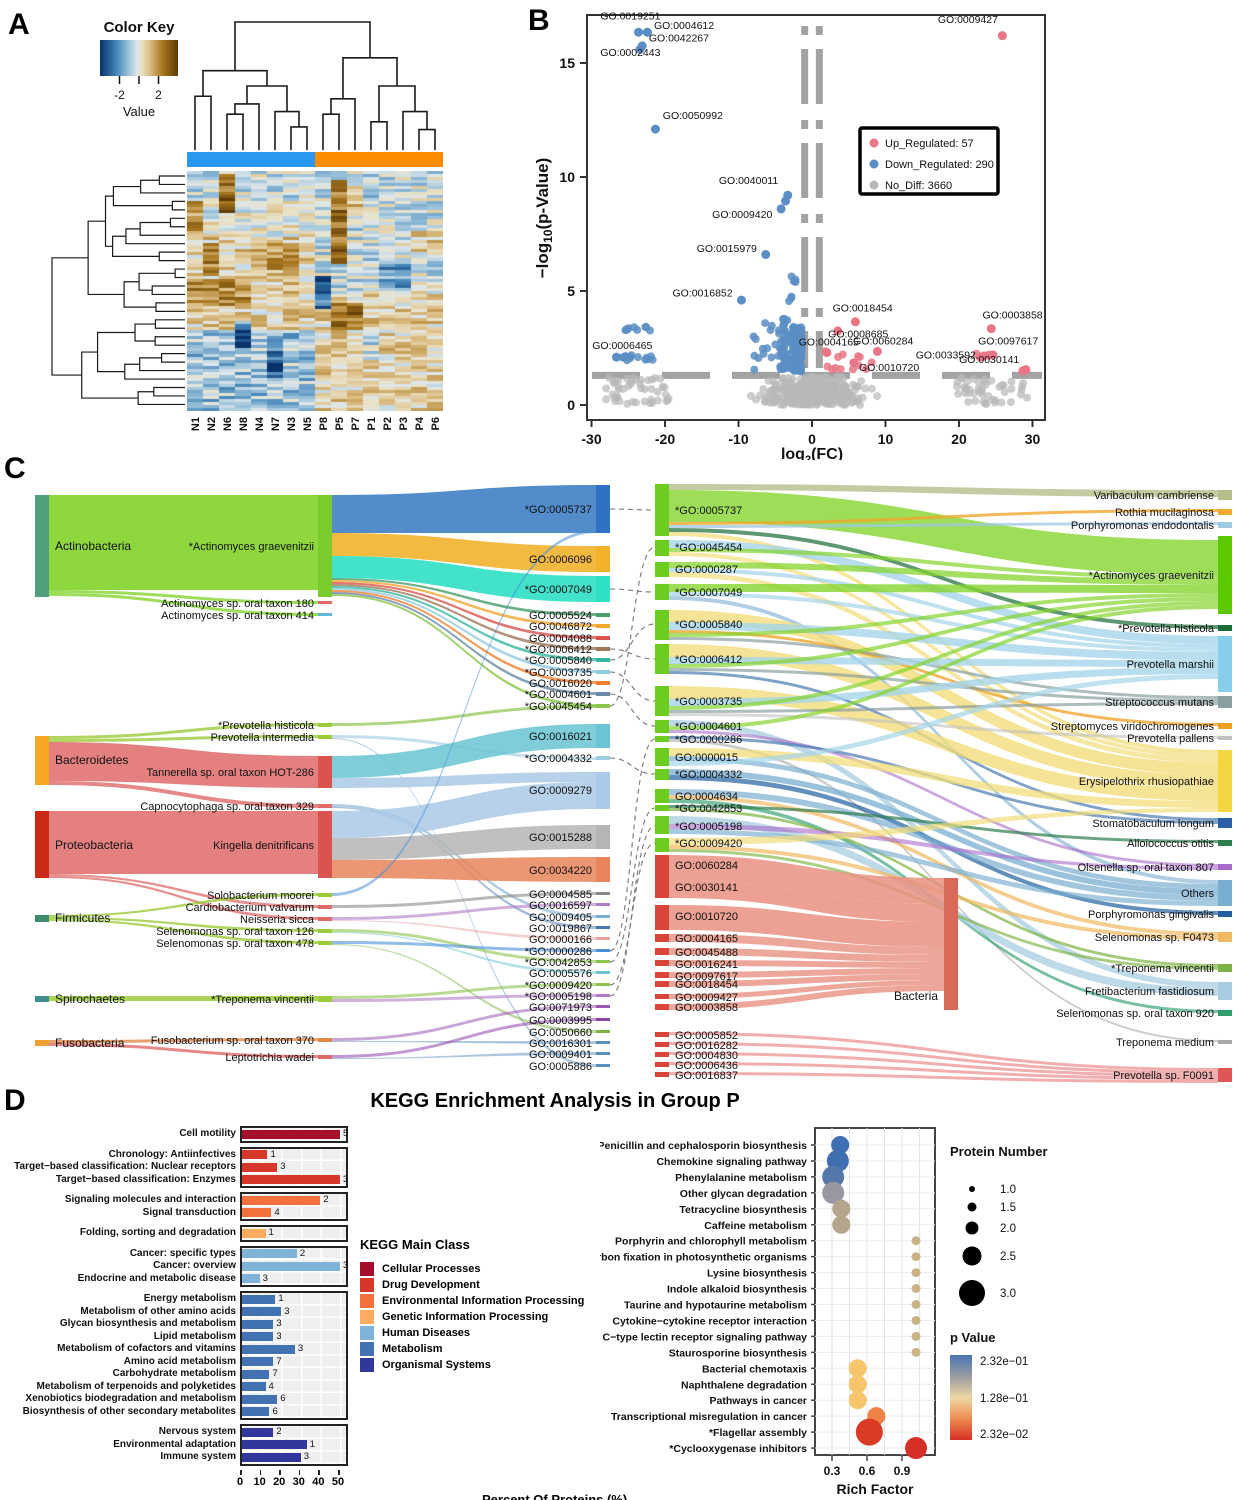 This screenshot has height=1500, width=1239. I want to click on top-dendrogram, so click(315, 85).